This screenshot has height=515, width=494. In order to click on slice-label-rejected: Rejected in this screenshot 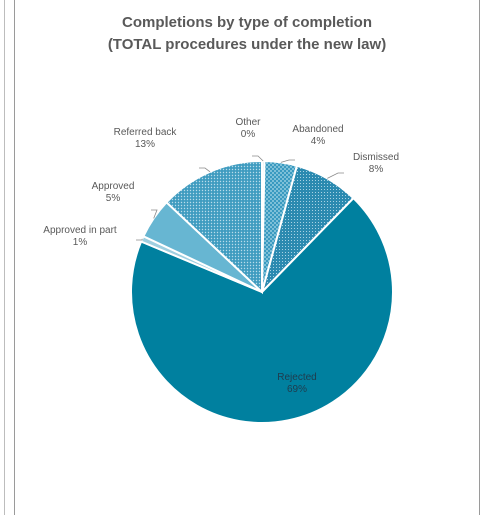, I will do `click(296, 377)`.